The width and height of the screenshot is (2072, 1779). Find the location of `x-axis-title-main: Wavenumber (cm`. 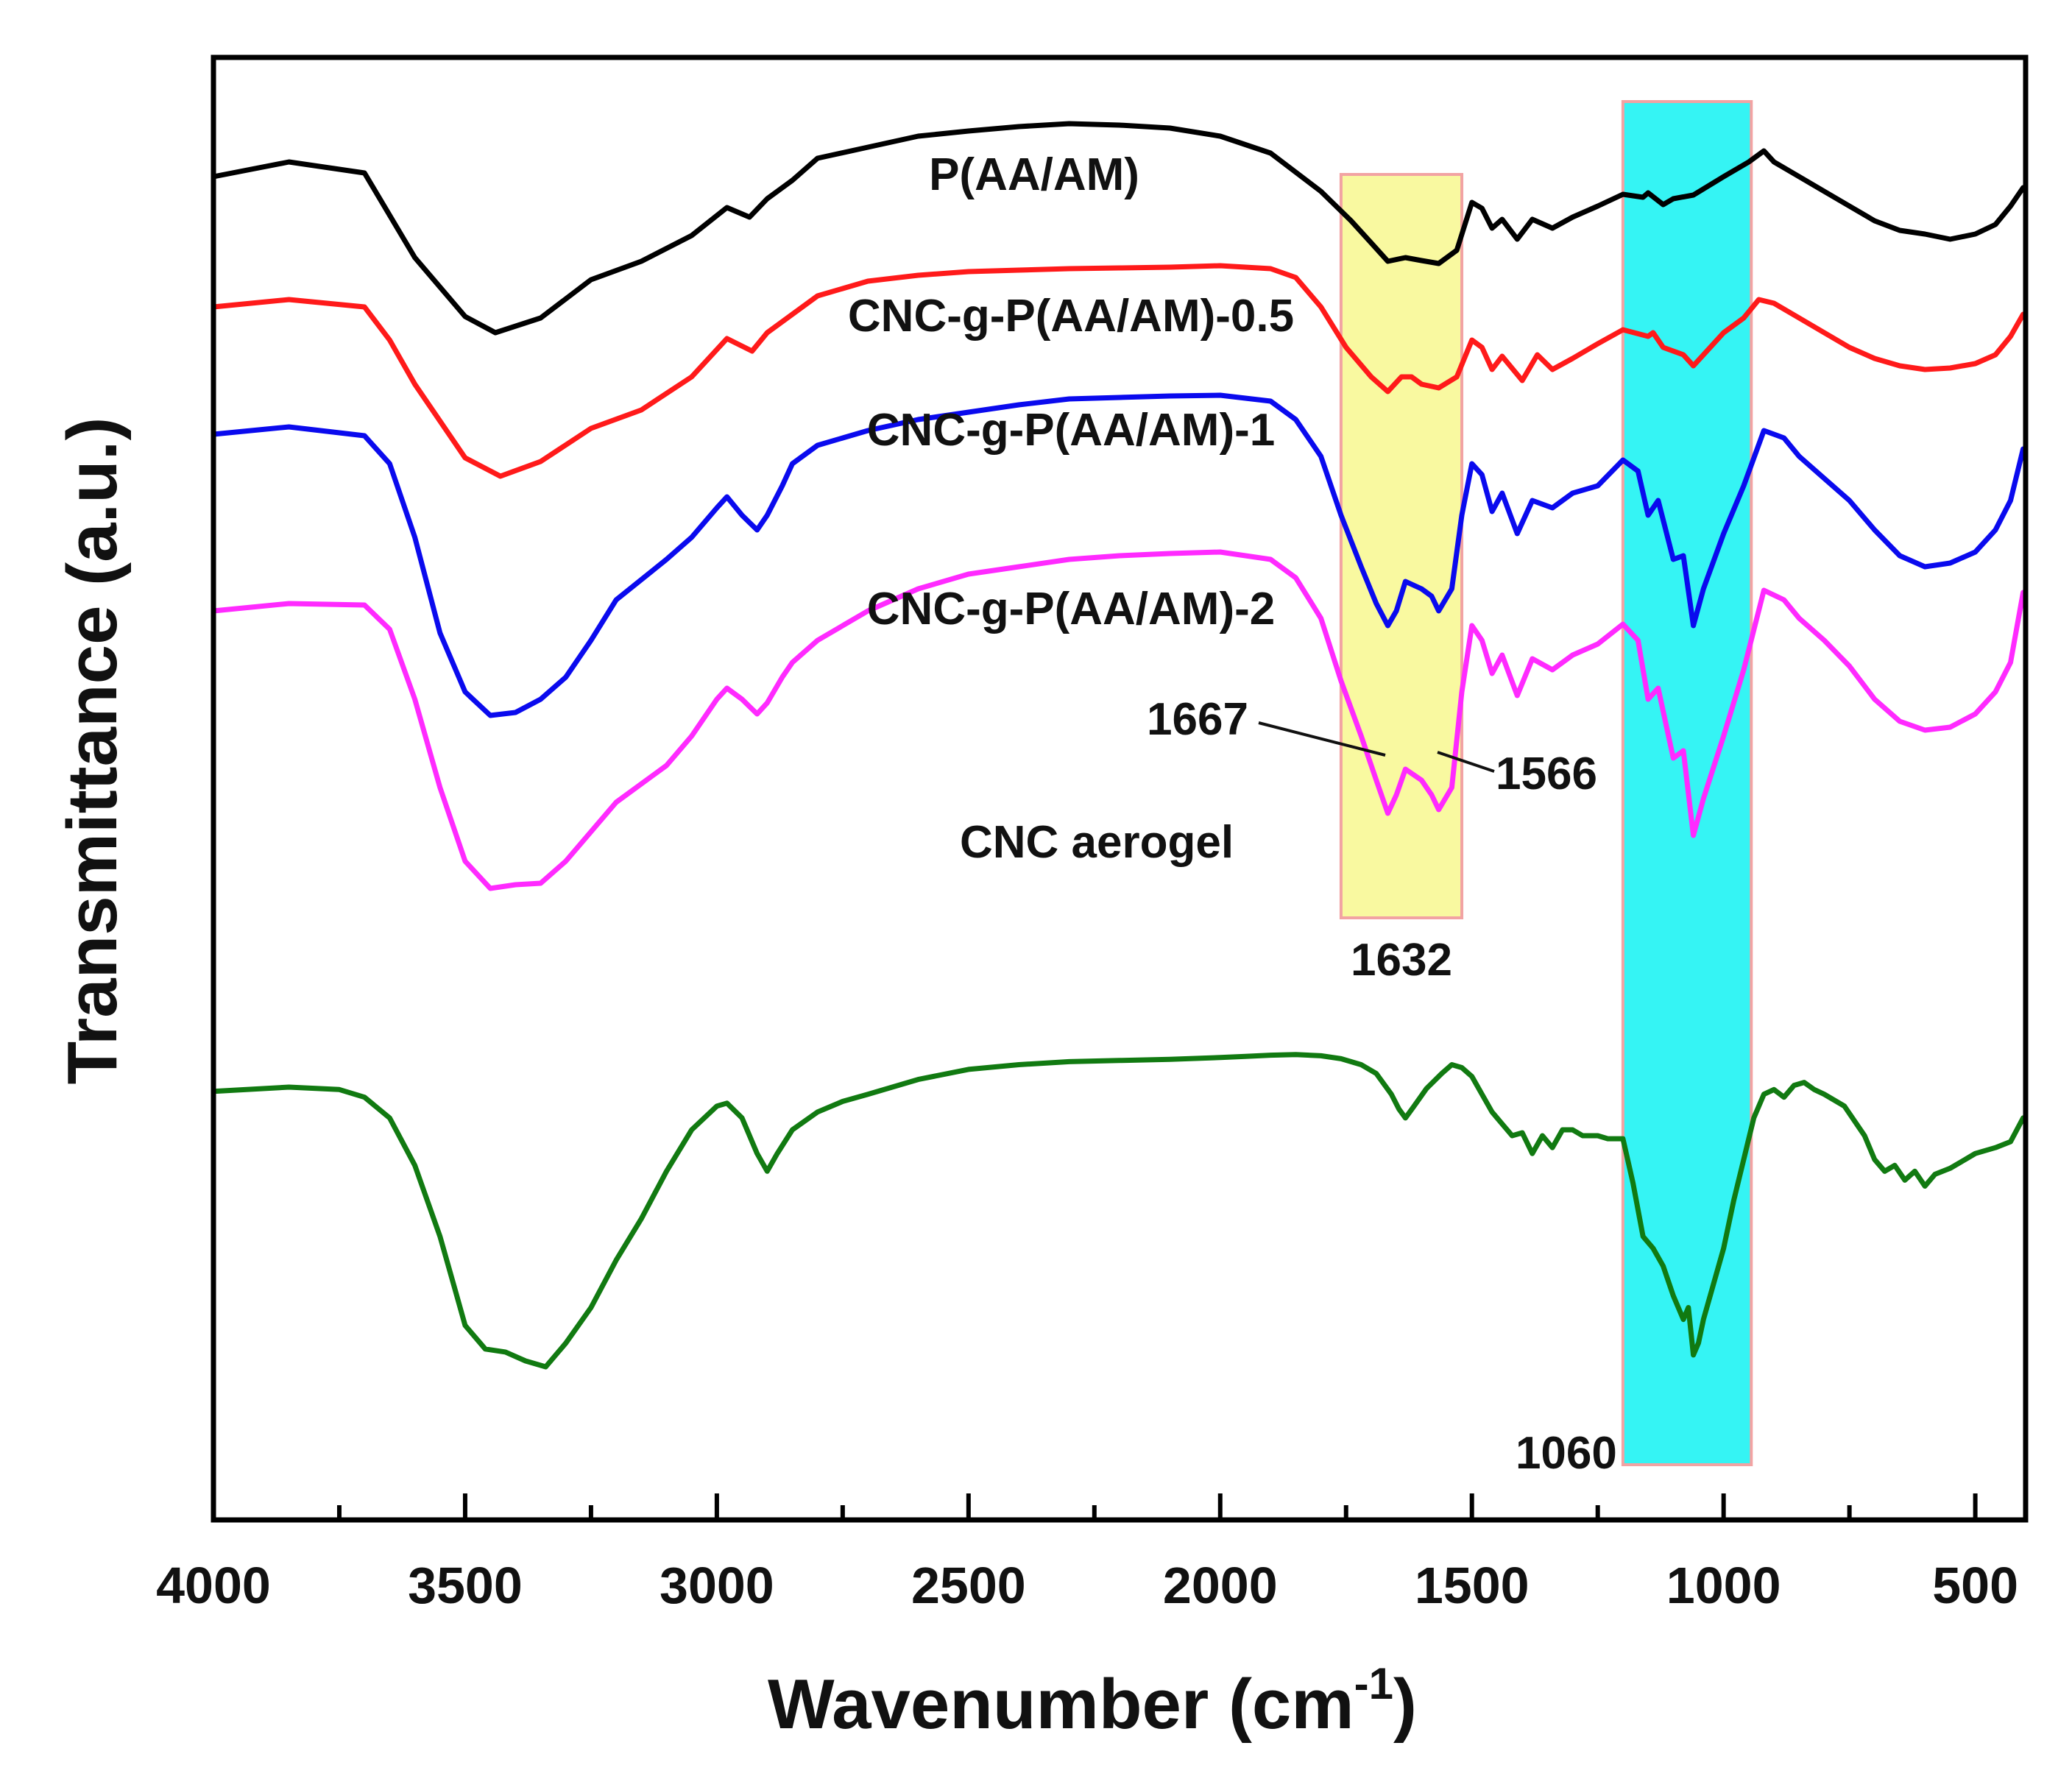

x-axis-title-main: Wavenumber (cm is located at coordinates (1061, 1704).